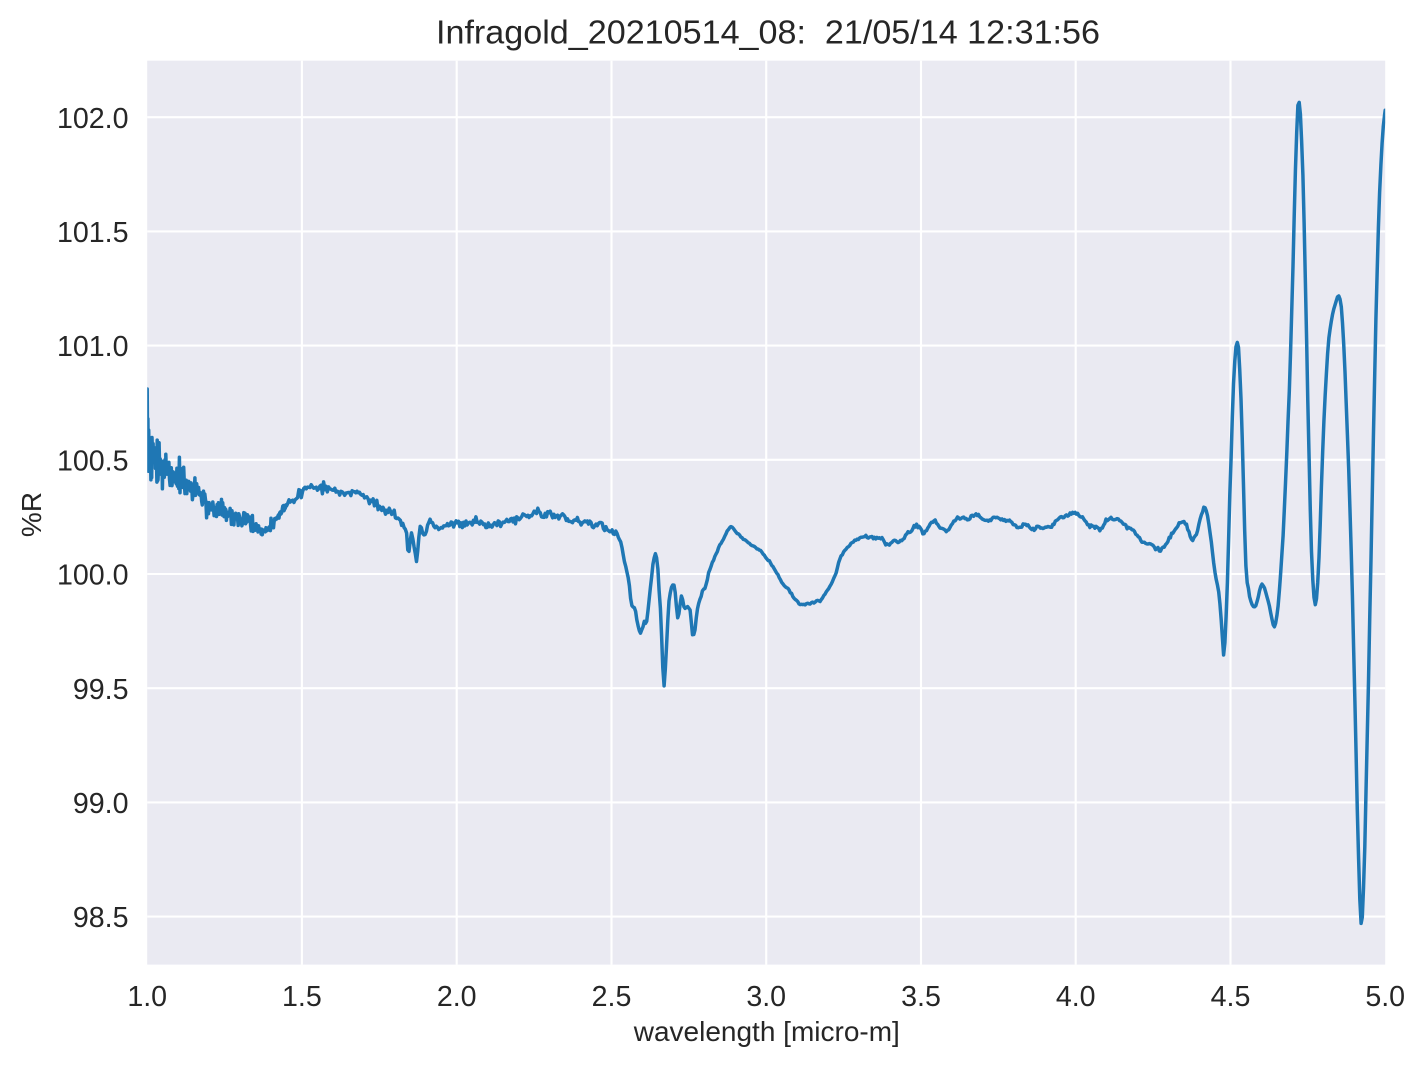  I want to click on svg-text: 5.0, so click(1385, 997).